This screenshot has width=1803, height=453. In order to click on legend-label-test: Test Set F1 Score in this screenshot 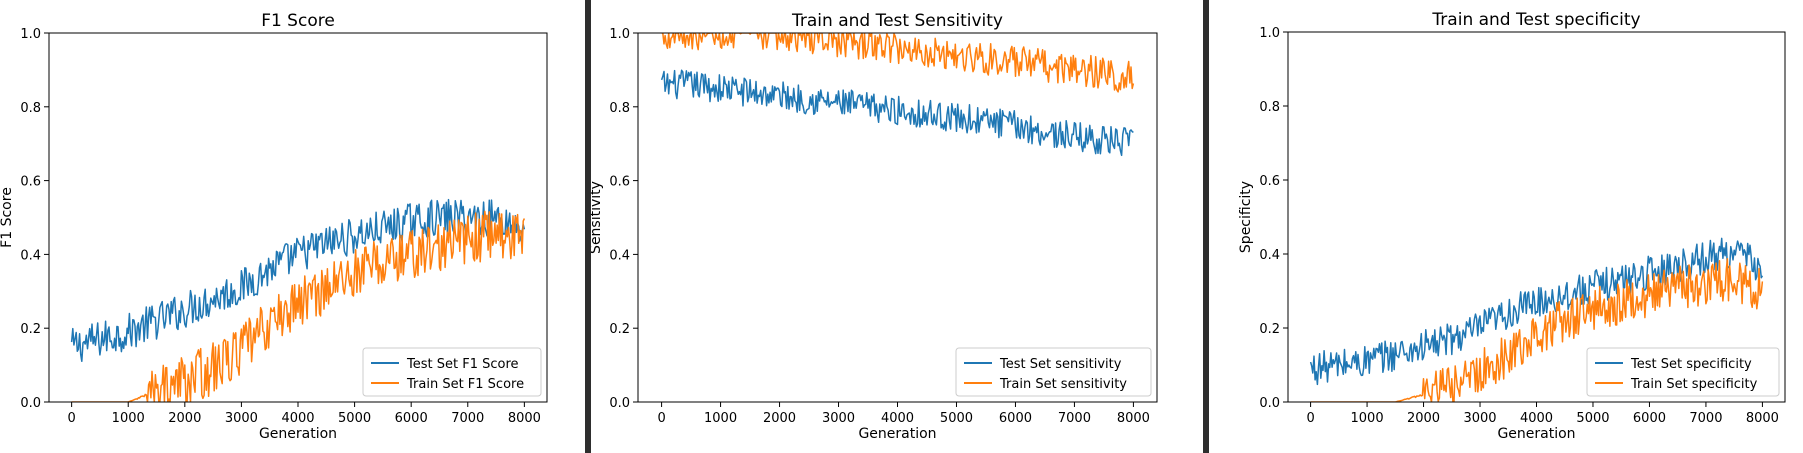, I will do `click(462, 364)`.